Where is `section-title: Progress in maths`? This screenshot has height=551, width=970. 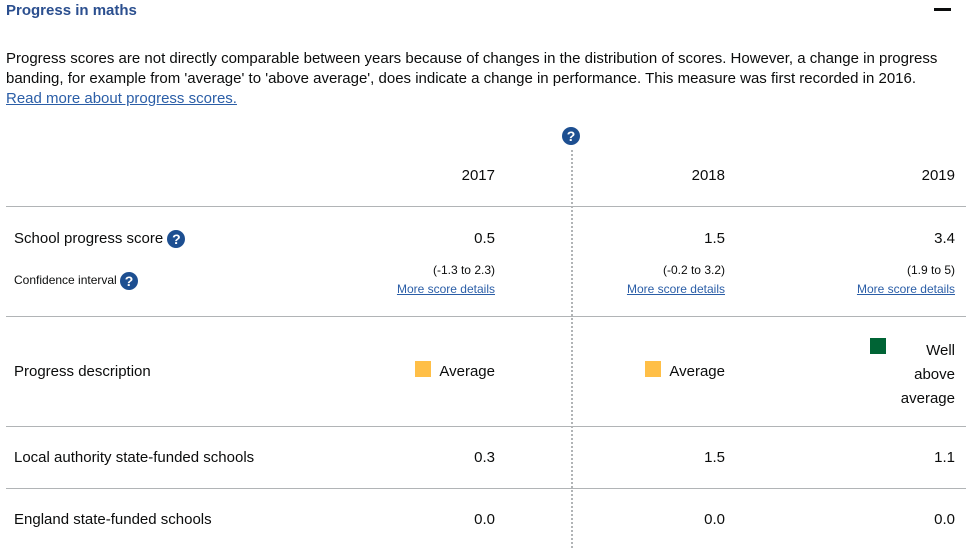 section-title: Progress in maths is located at coordinates (71, 10).